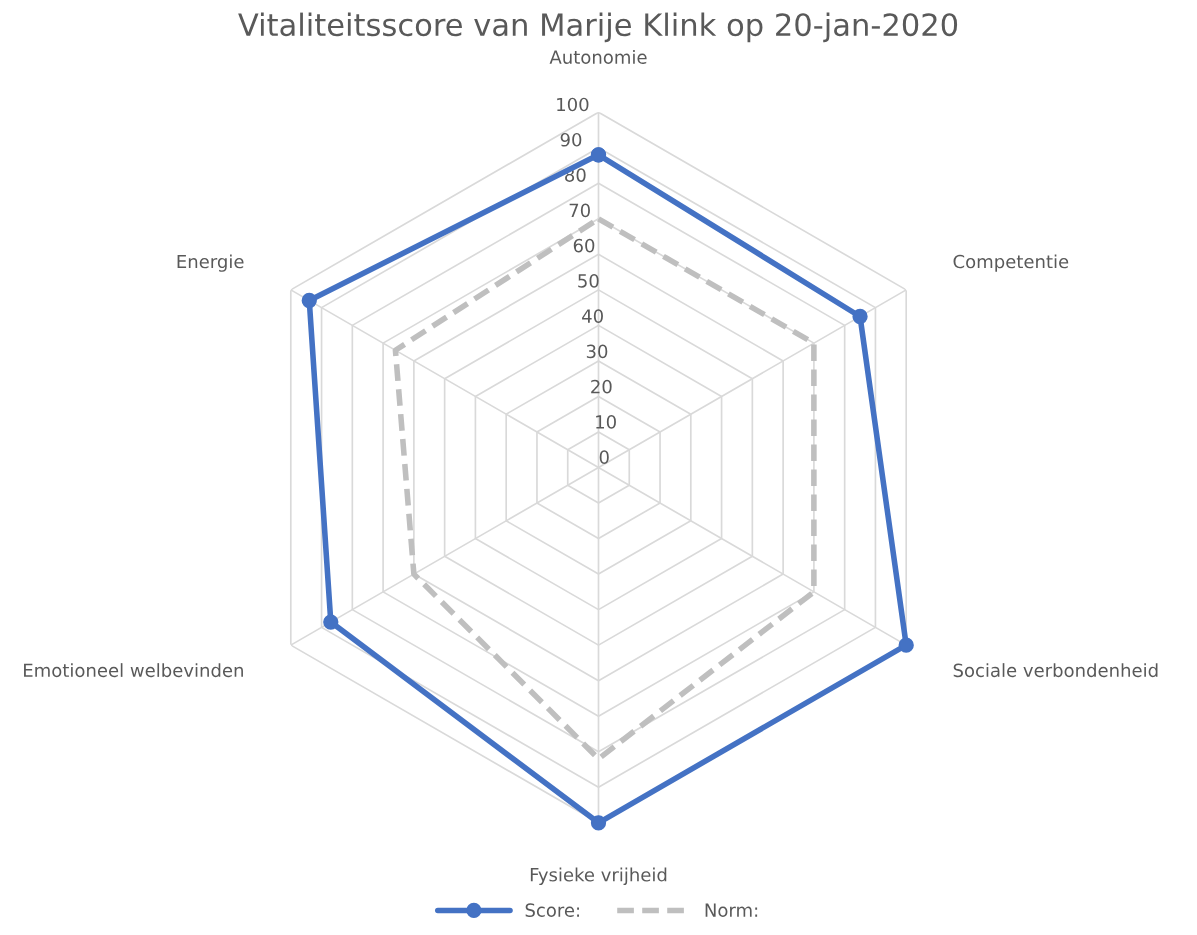 The width and height of the screenshot is (1197, 935). I want to click on chart-title: Vitaliteitsscore van Marije Klink op 20-jan-2020, so click(598, 27).